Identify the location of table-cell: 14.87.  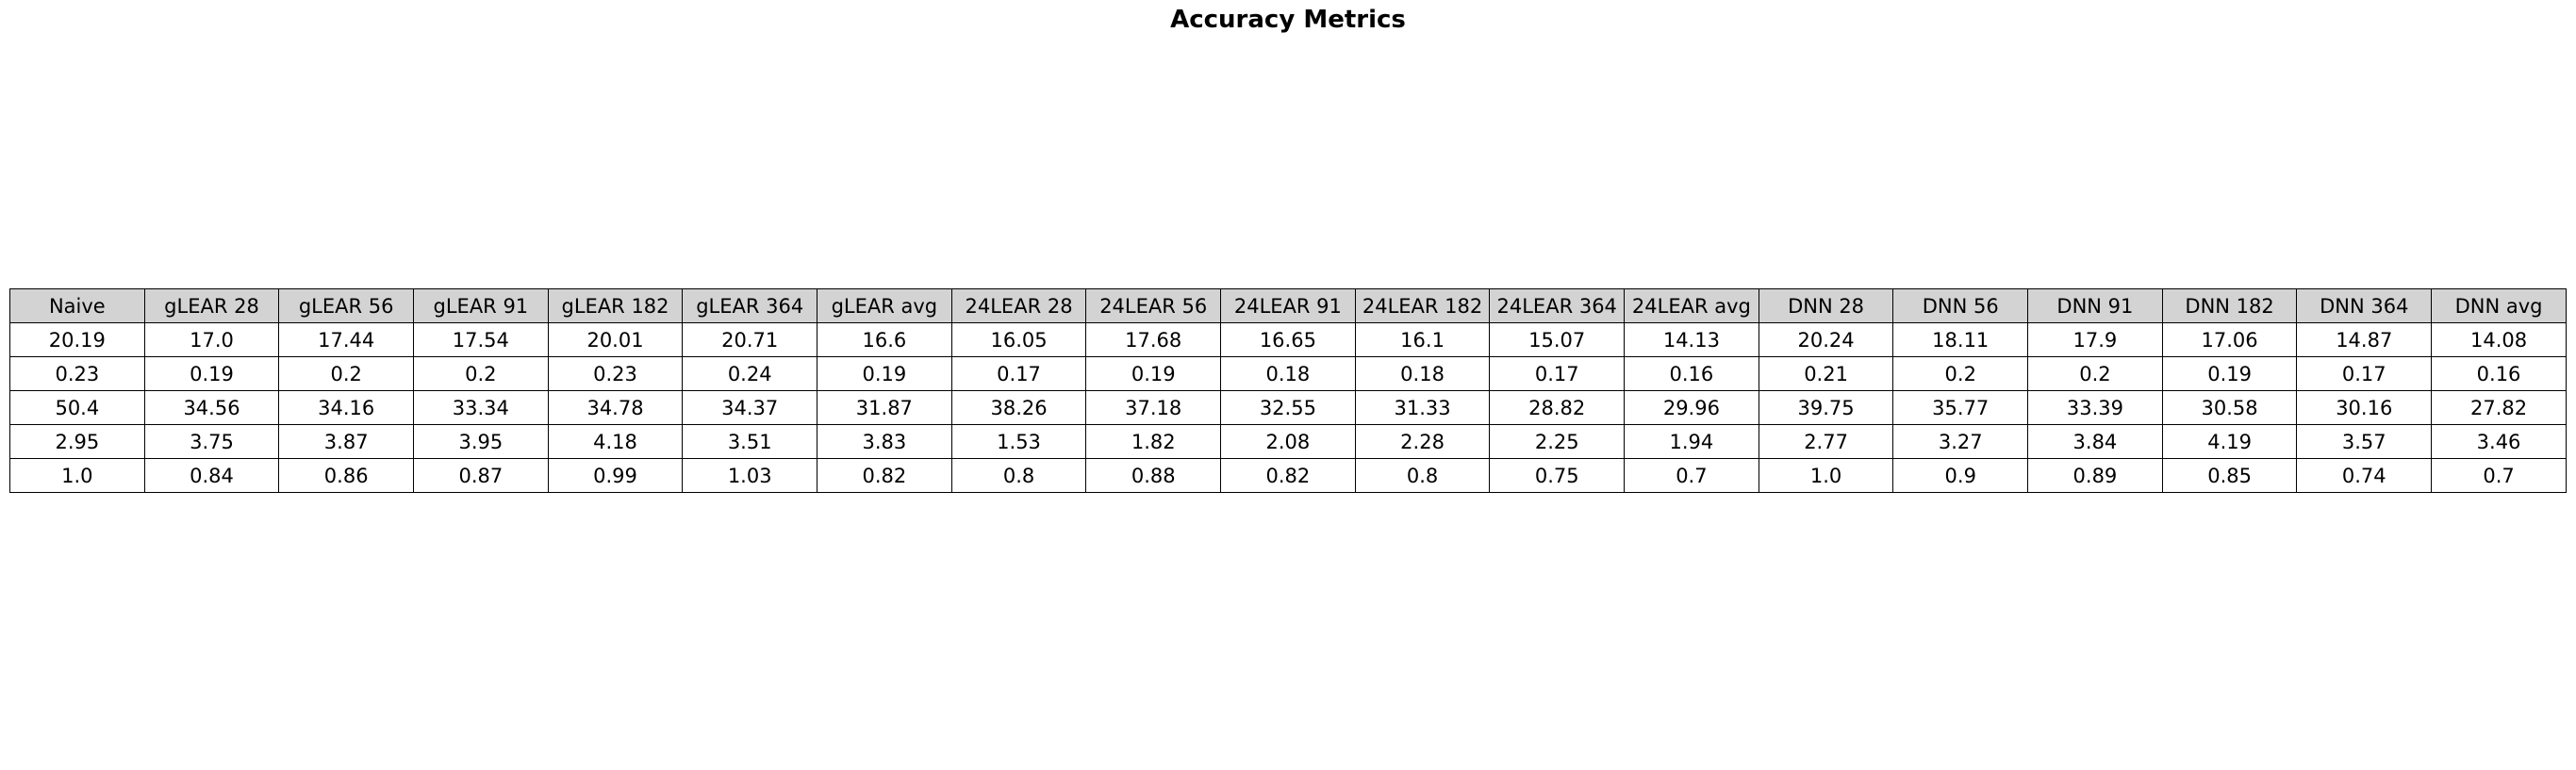
(2364, 339).